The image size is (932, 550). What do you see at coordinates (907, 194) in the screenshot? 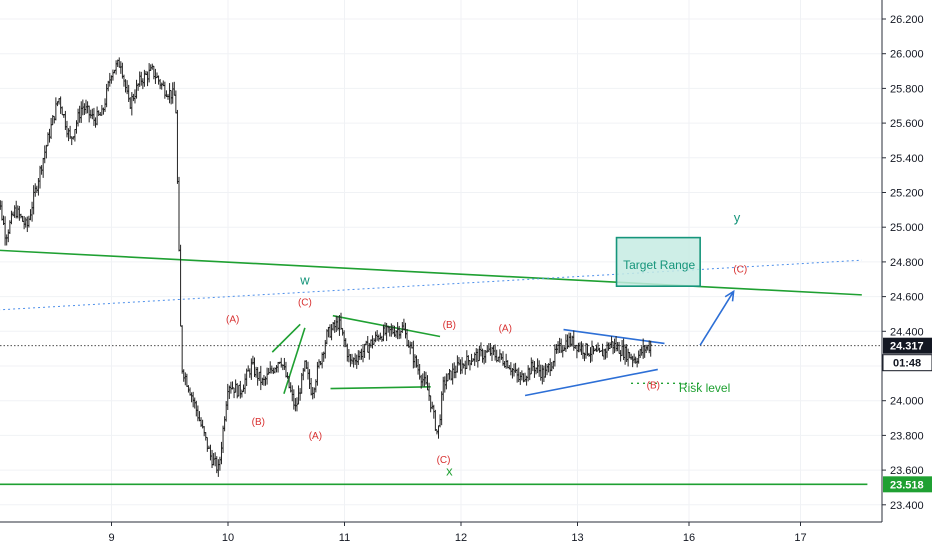
I see `price-tick-label: 25.200` at bounding box center [907, 194].